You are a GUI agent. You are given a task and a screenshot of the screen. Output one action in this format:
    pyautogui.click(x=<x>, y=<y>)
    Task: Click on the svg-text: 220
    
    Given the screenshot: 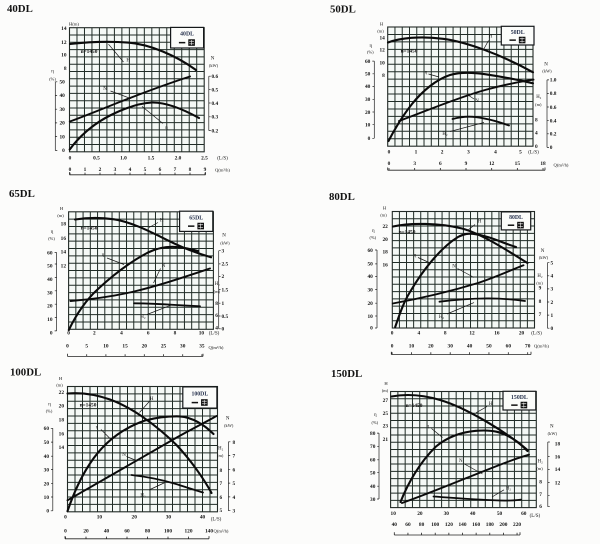 What is the action you would take?
    pyautogui.click(x=517, y=525)
    